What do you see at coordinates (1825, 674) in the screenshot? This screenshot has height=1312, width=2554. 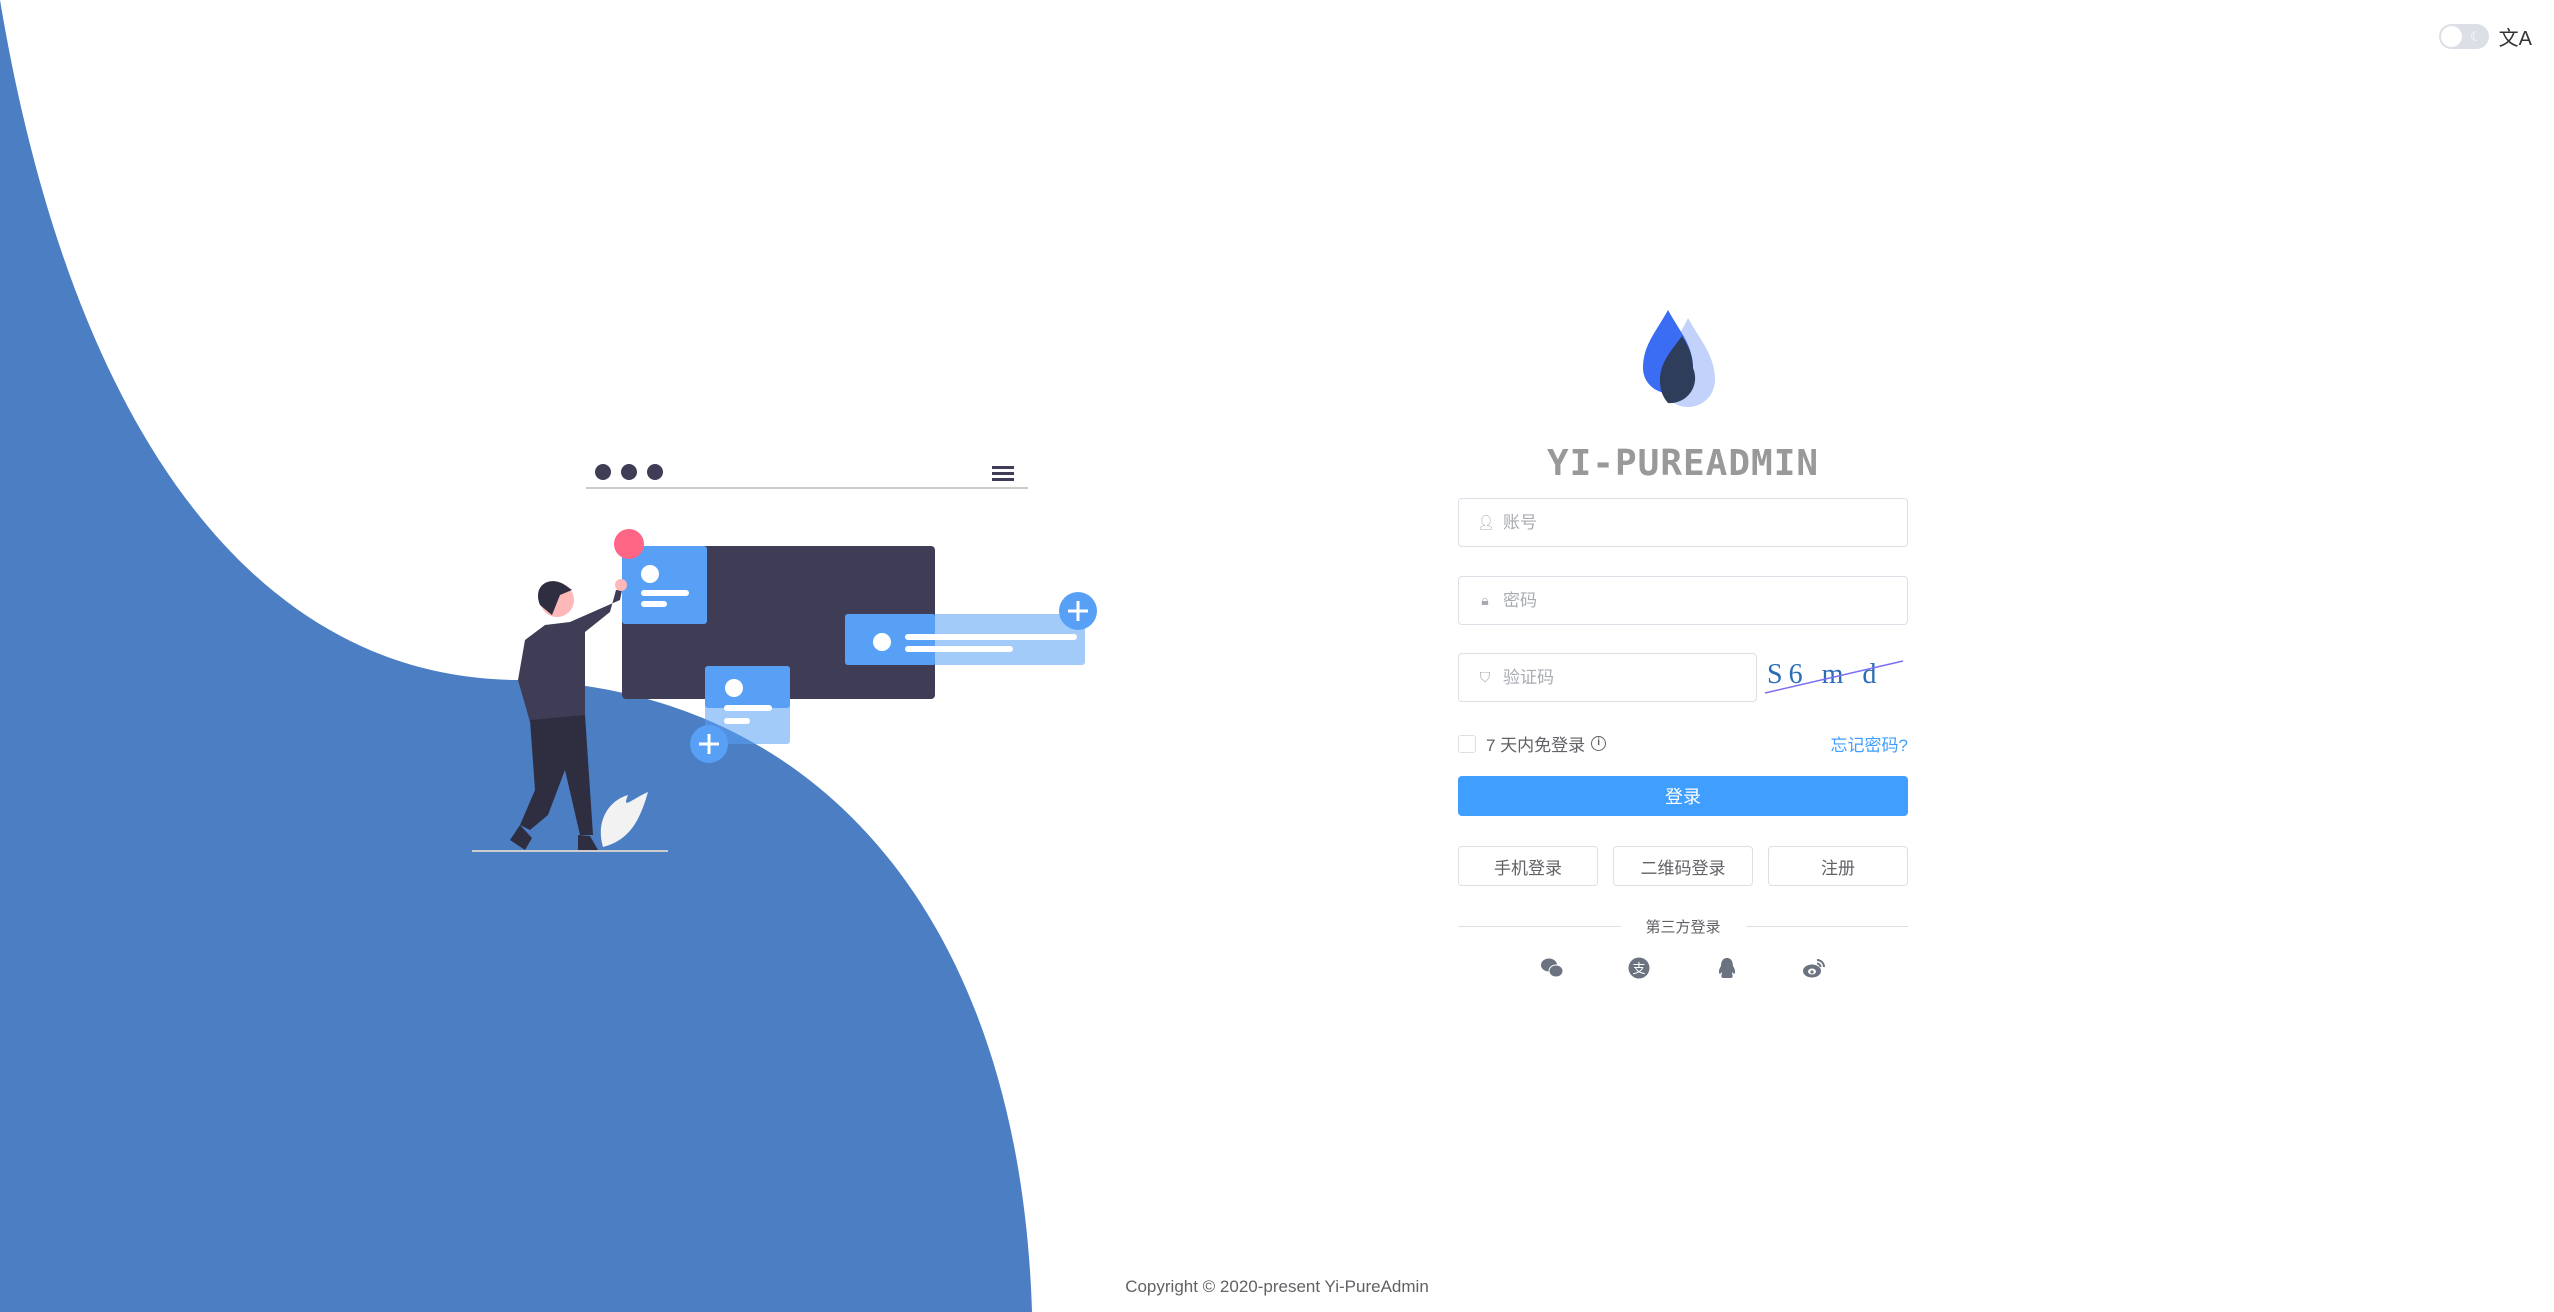 I see `captcha-text: S6 m d` at bounding box center [1825, 674].